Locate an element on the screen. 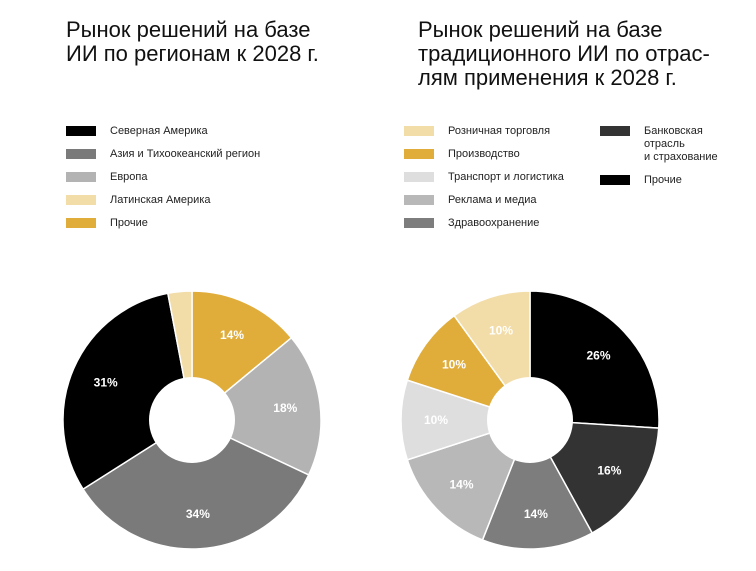 The height and width of the screenshot is (571, 756). legend-label: Европа is located at coordinates (129, 177).